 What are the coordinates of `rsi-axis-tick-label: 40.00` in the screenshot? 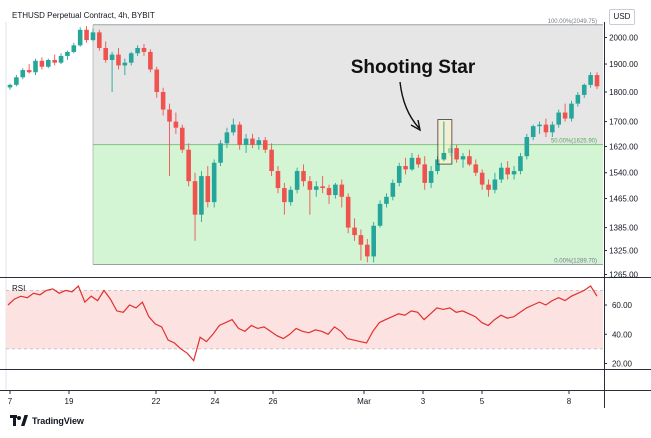 It's located at (622, 334).